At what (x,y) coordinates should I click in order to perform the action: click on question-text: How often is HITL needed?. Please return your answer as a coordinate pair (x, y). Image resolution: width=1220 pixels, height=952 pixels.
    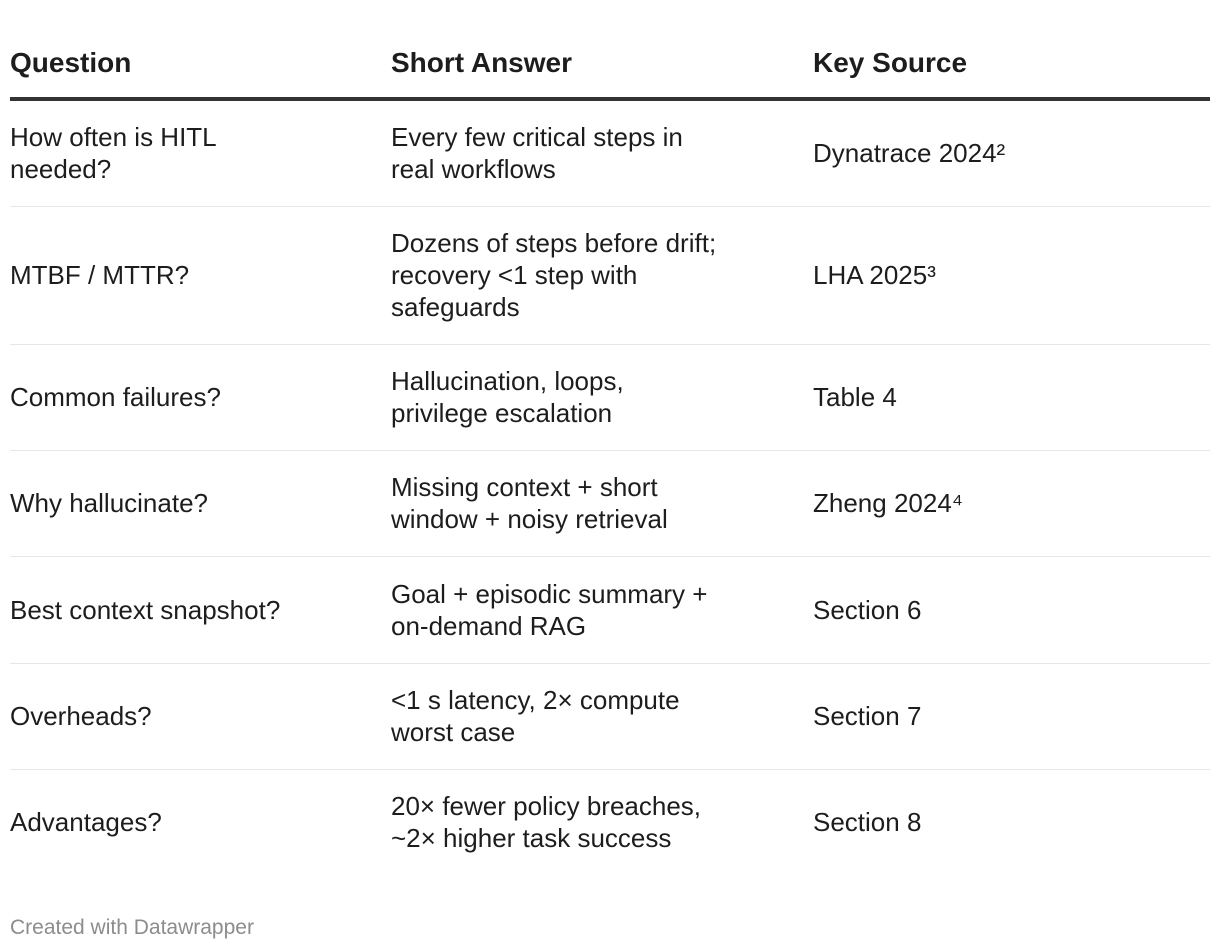
    Looking at the image, I should click on (113, 153).